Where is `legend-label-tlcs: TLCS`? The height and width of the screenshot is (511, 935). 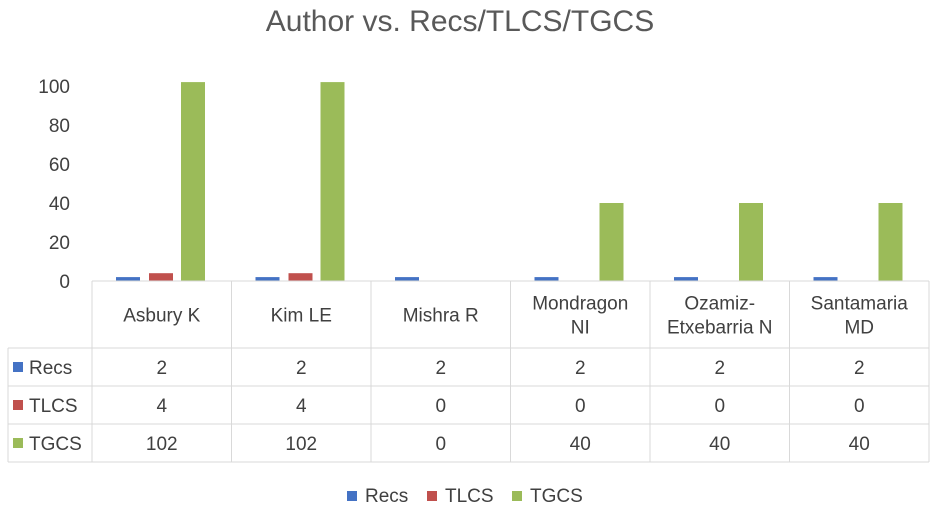 legend-label-tlcs: TLCS is located at coordinates (469, 496).